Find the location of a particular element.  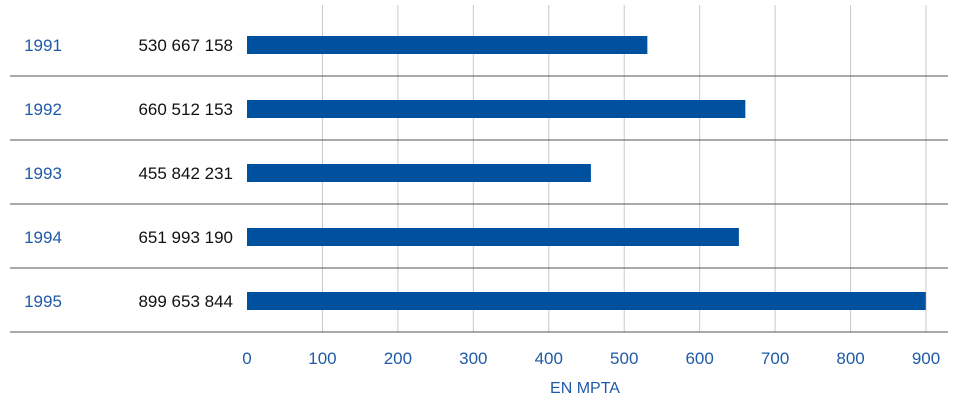

category-labels: 1991 1992 1993 1994 1995 is located at coordinates (43, 173).